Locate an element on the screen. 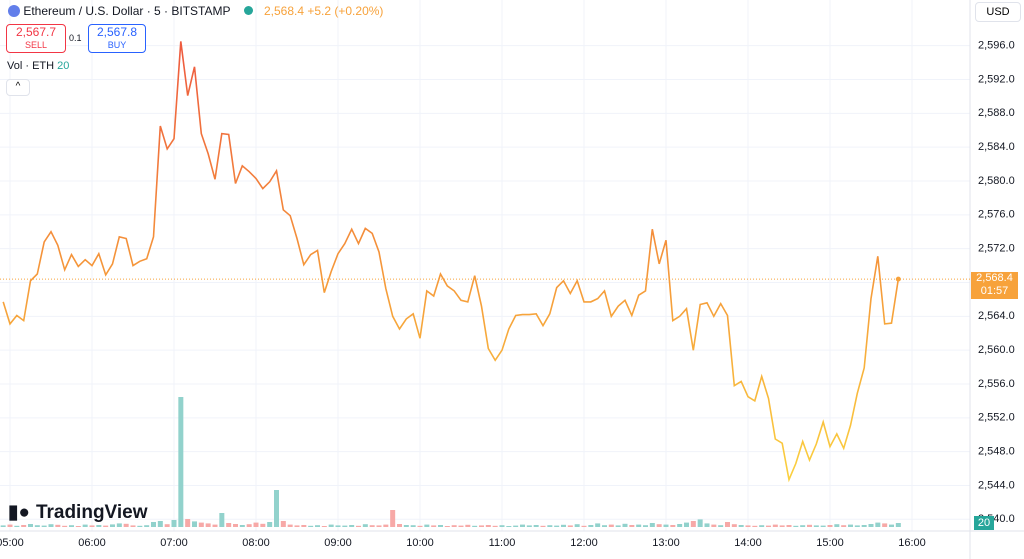  y-tick-label: 2,572.0 is located at coordinates (996, 249).